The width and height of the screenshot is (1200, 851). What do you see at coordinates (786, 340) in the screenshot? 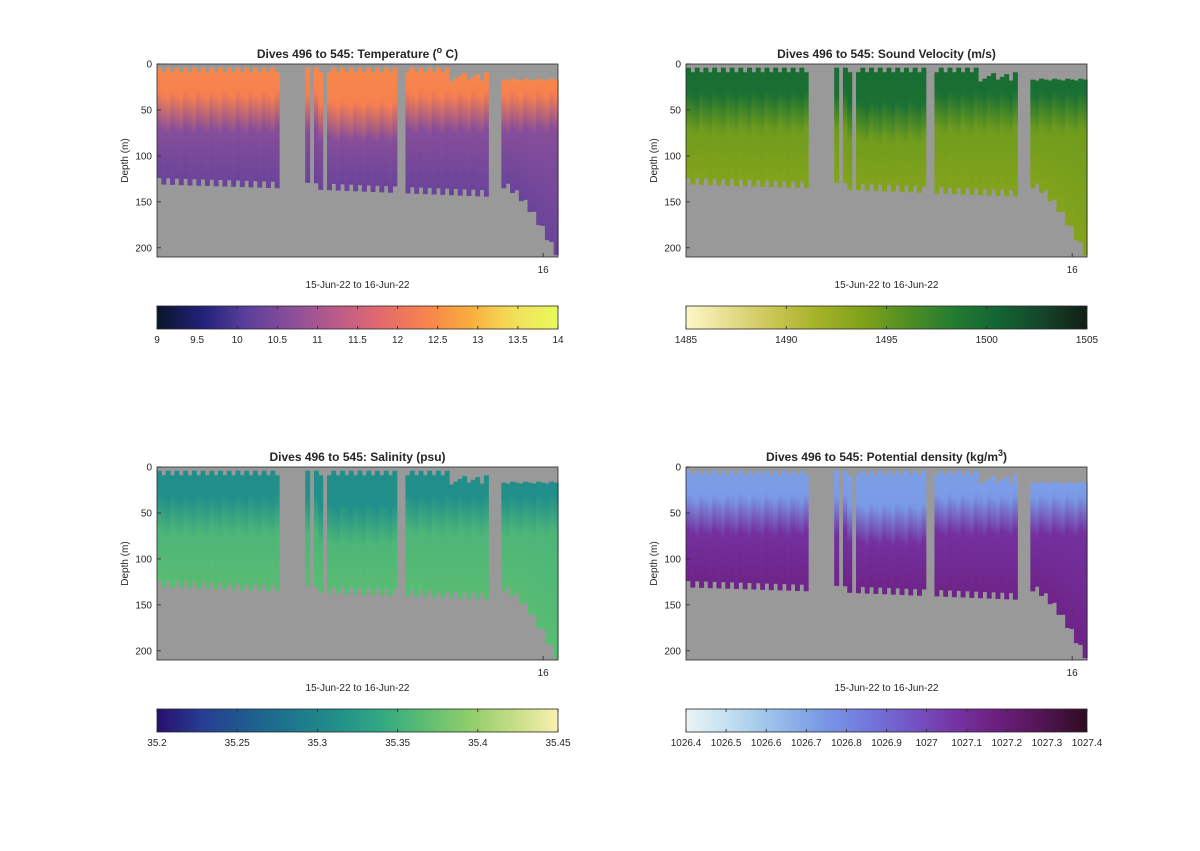
I see `colorbar-tick-label: 1490` at bounding box center [786, 340].